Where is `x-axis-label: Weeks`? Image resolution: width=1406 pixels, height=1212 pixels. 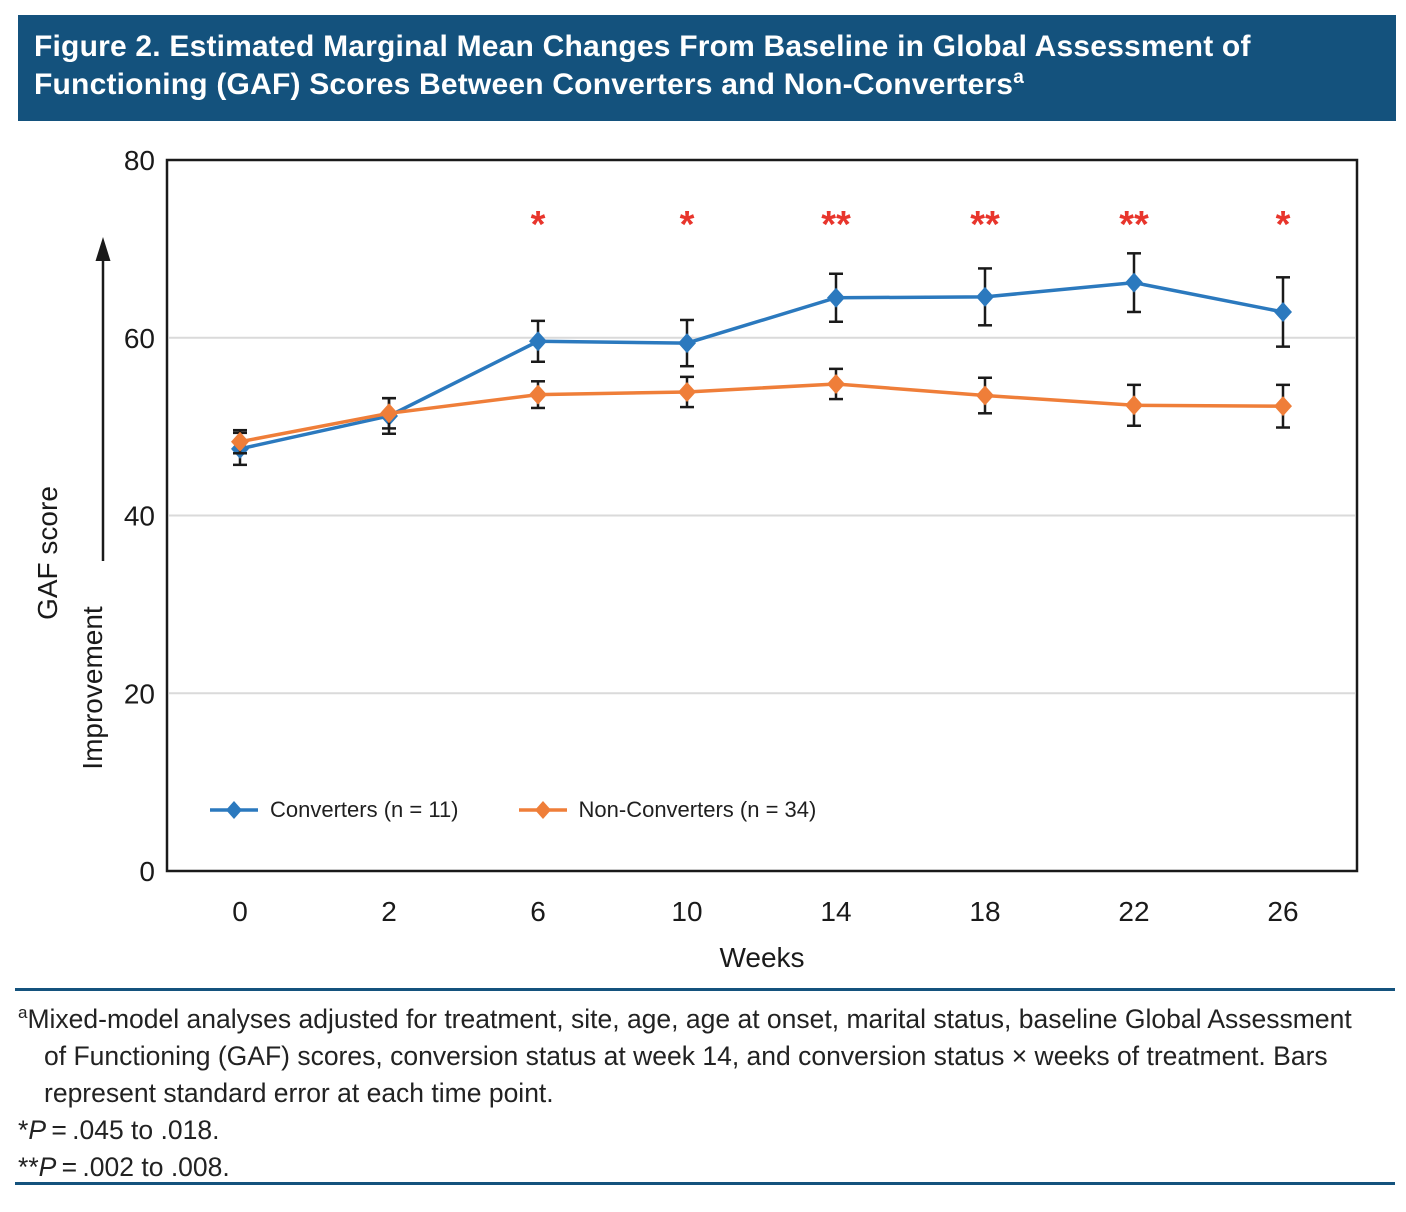
x-axis-label: Weeks is located at coordinates (761, 957).